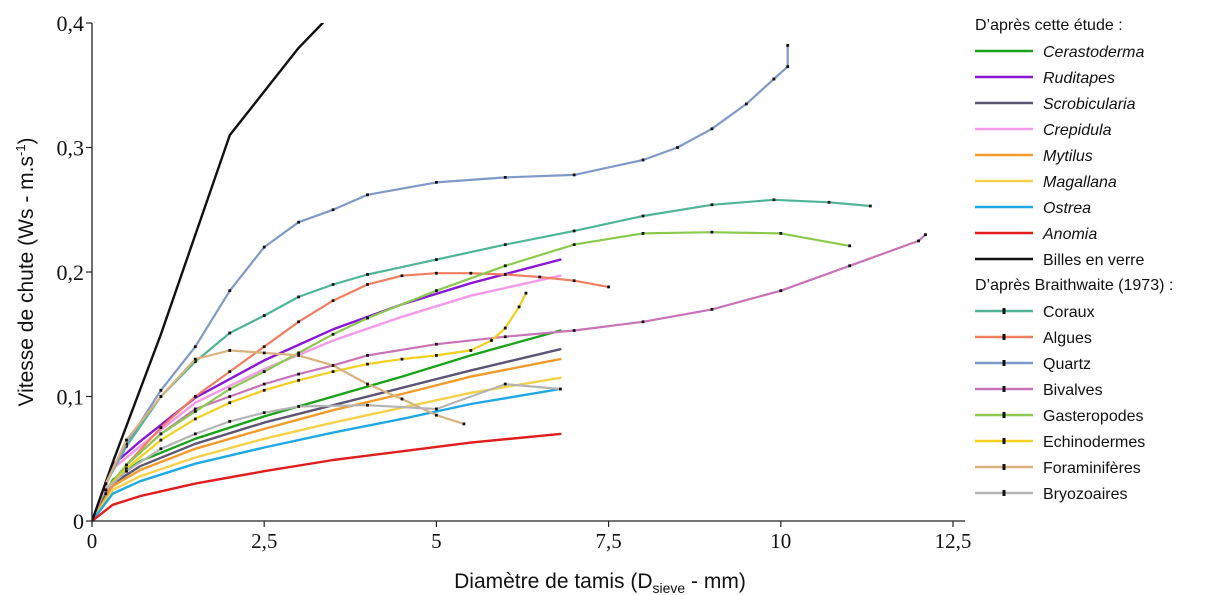 This screenshot has width=1227, height=595. What do you see at coordinates (78, 521) in the screenshot?
I see `y-tick-label: 0` at bounding box center [78, 521].